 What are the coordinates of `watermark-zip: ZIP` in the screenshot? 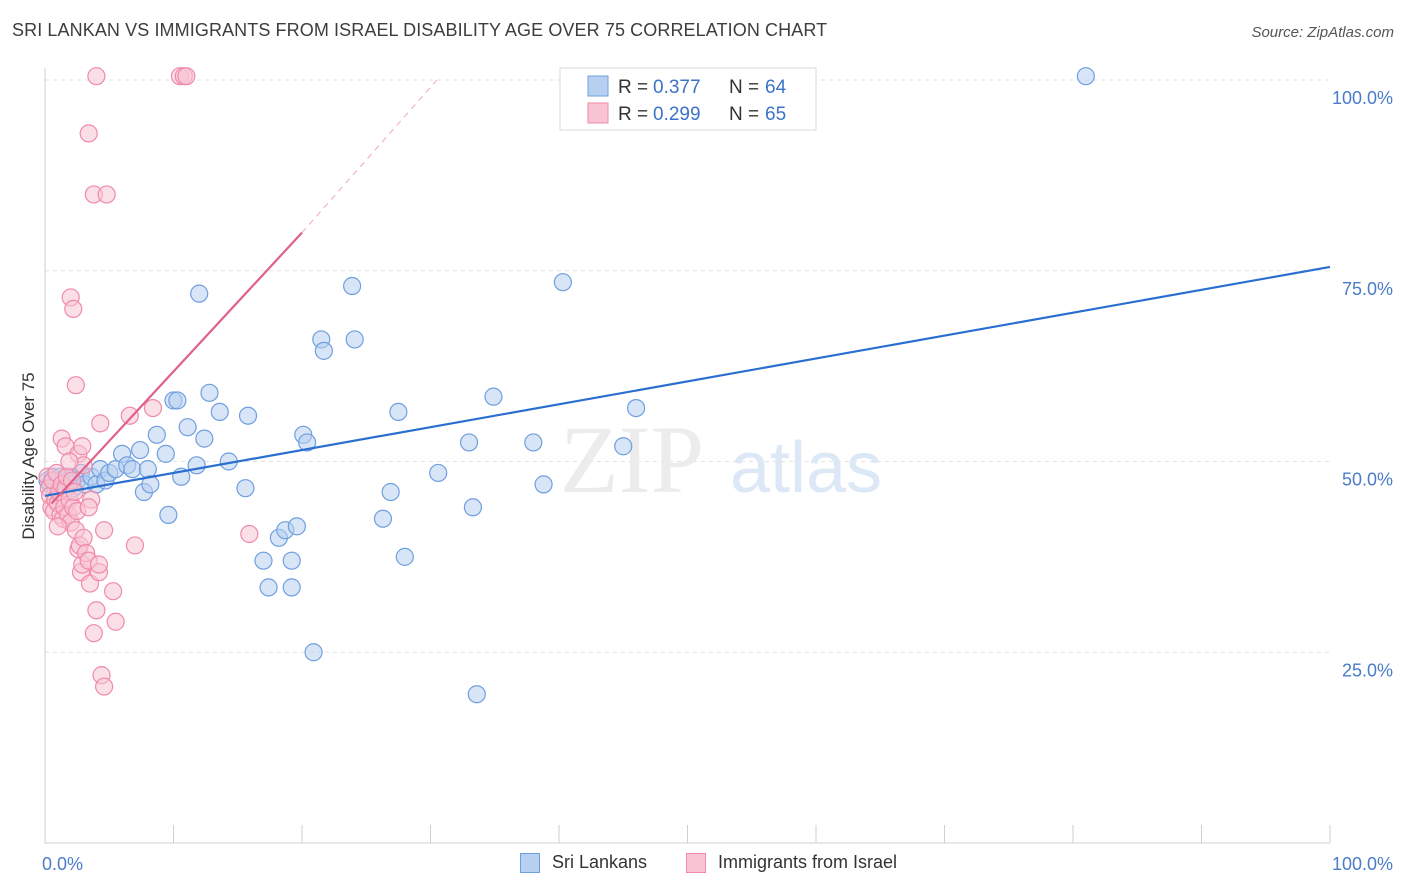 It's located at (632, 459).